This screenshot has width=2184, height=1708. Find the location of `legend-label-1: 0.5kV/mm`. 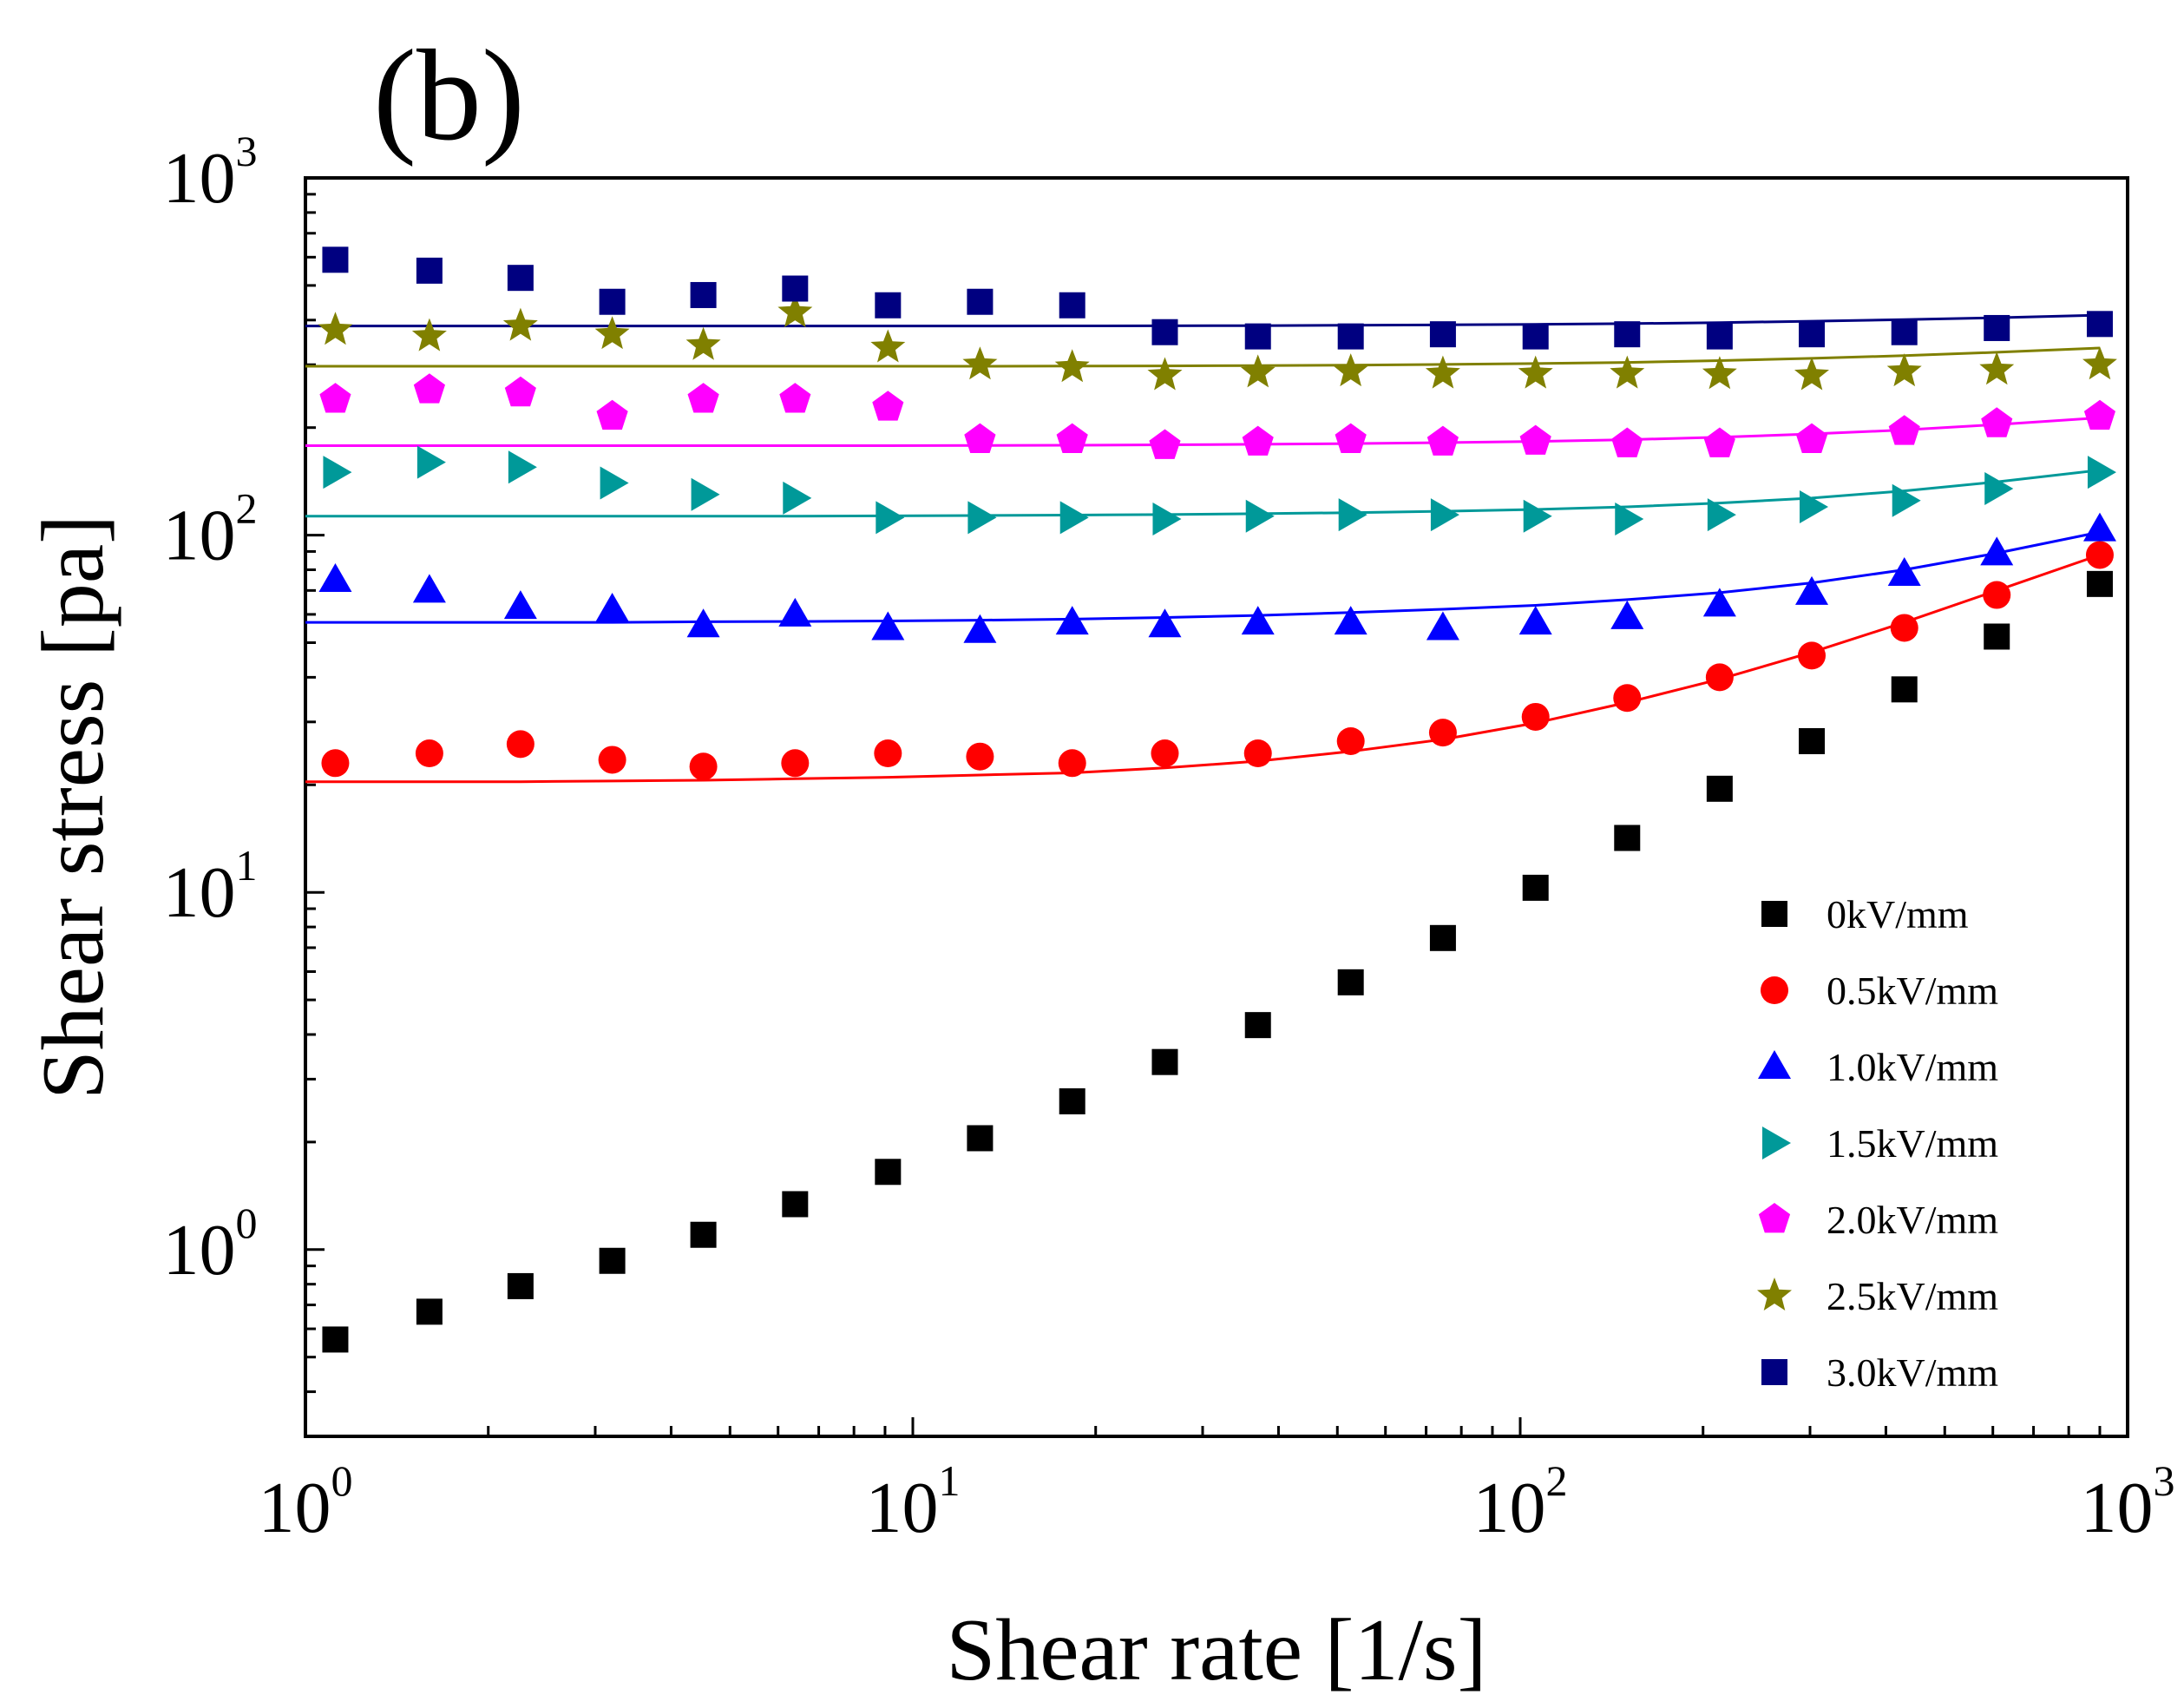

legend-label-1: 0.5kV/mm is located at coordinates (1912, 991).